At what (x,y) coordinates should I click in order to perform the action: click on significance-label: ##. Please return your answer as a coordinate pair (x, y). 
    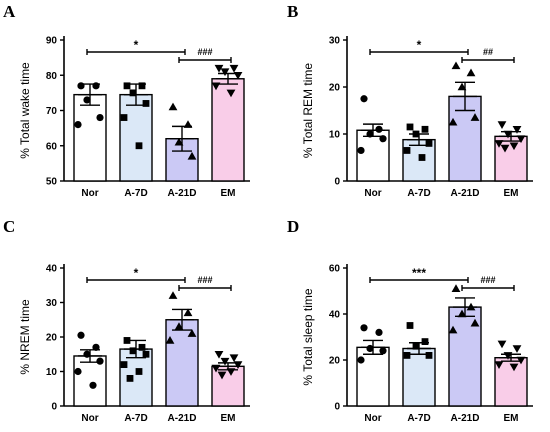
    Looking at the image, I should click on (488, 52).